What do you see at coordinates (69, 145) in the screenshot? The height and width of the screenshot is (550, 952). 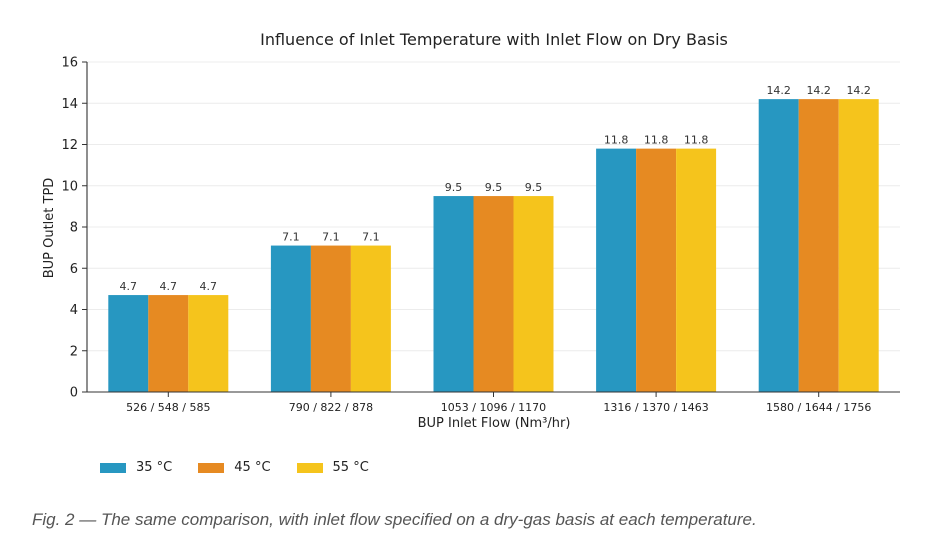 I see `y-tick-label: 12` at bounding box center [69, 145].